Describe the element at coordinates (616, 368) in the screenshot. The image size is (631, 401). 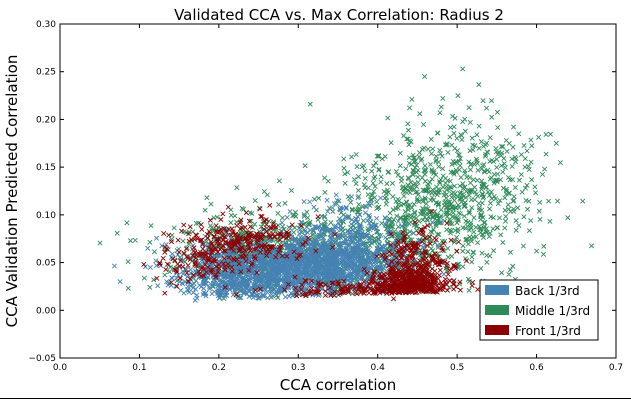
I see `x-tick-label: 0.7` at that location.